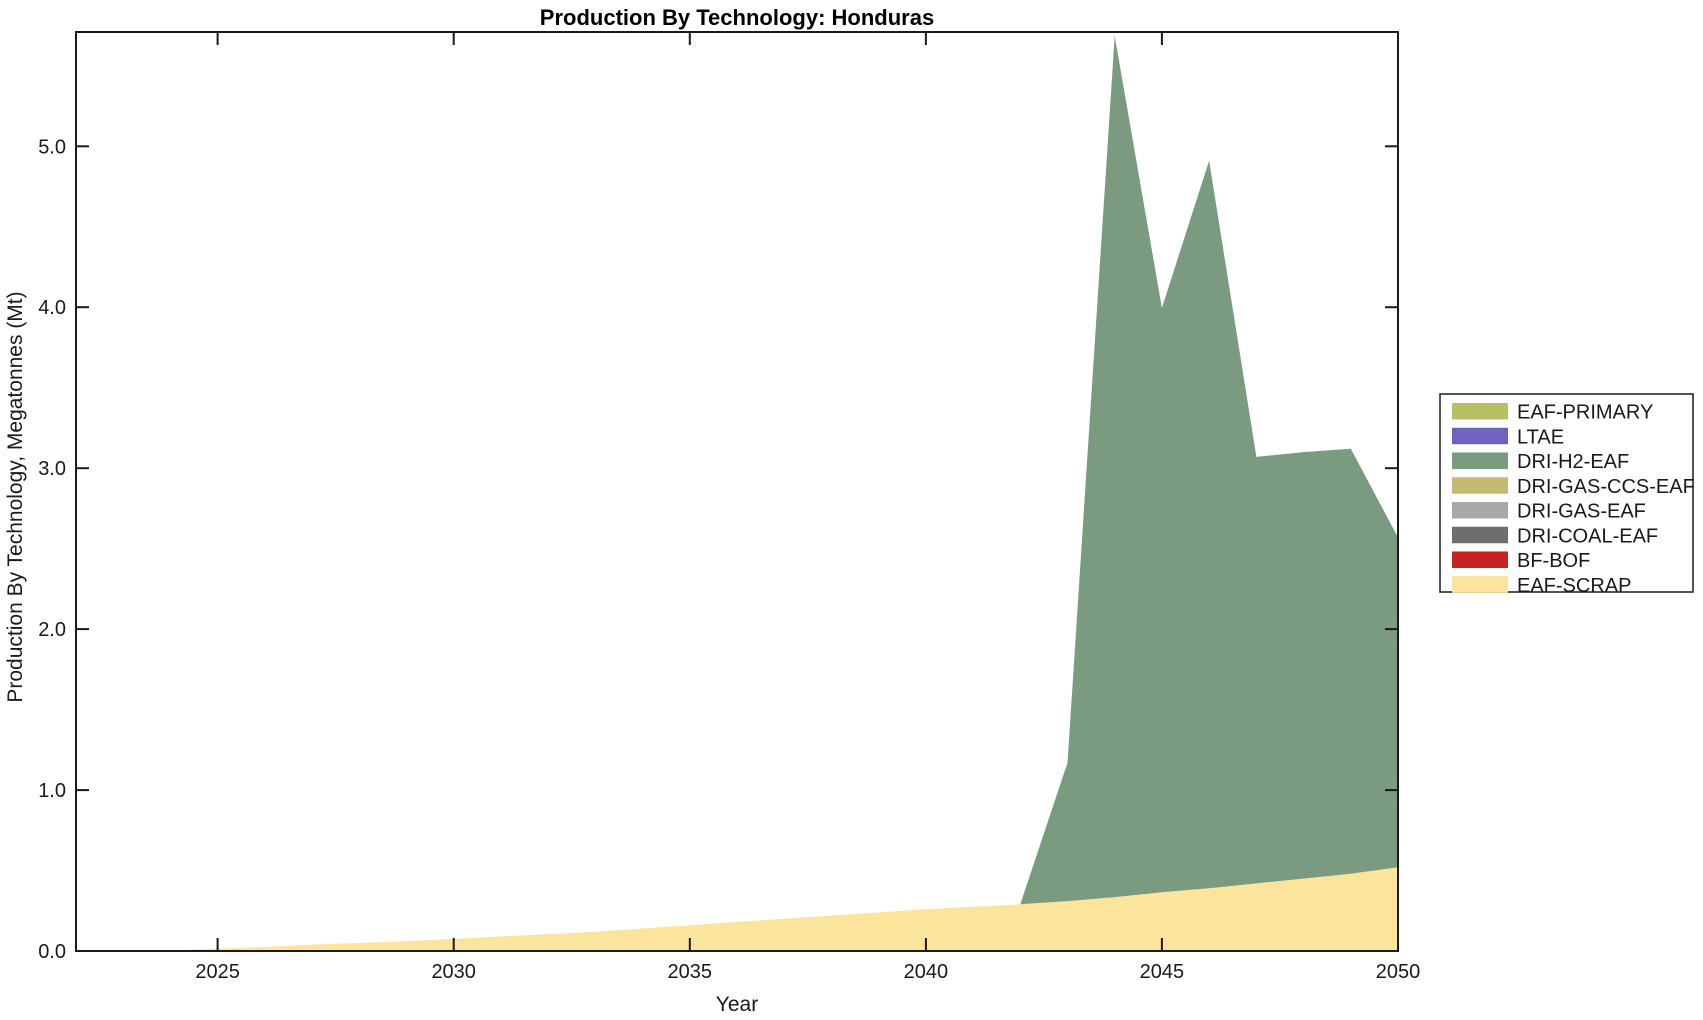 The height and width of the screenshot is (1020, 1703). I want to click on legend-item-LTAE: LTAE, so click(1508, 437).